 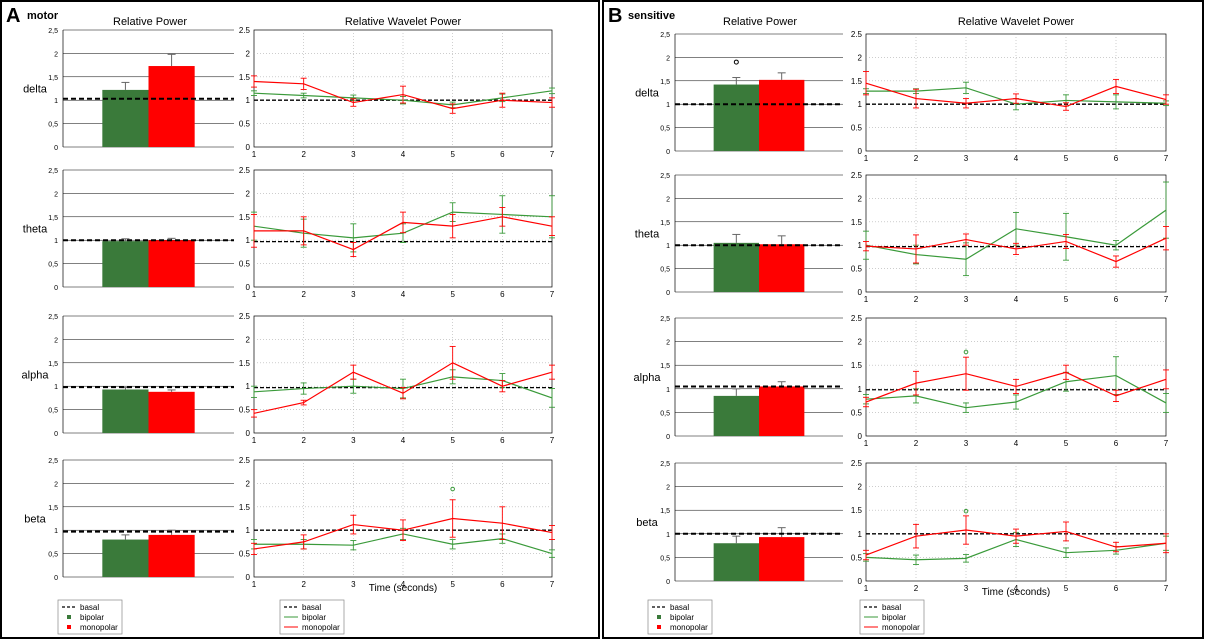 What do you see at coordinates (736, 62) in the screenshot?
I see `outlier-marker` at bounding box center [736, 62].